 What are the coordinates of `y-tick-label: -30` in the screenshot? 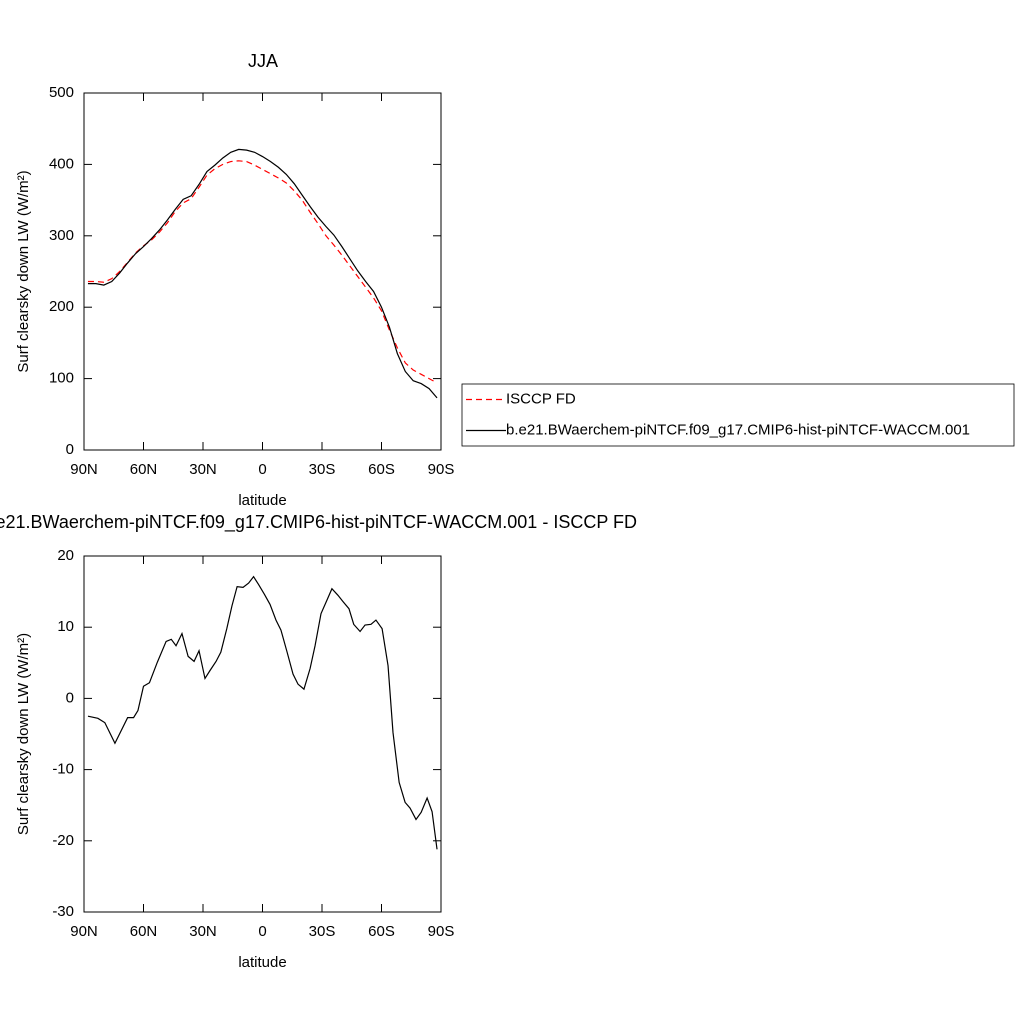 It's located at (63, 911).